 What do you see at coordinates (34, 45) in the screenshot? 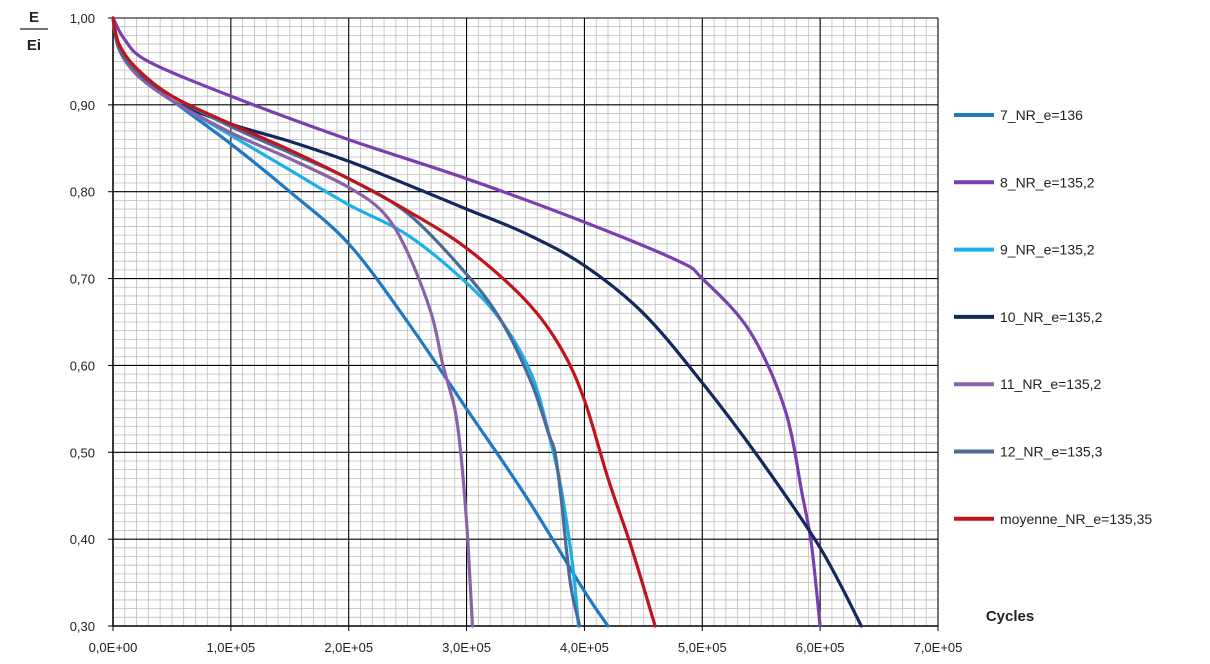
I see `y-axis-title-bottom: Ei` at bounding box center [34, 45].